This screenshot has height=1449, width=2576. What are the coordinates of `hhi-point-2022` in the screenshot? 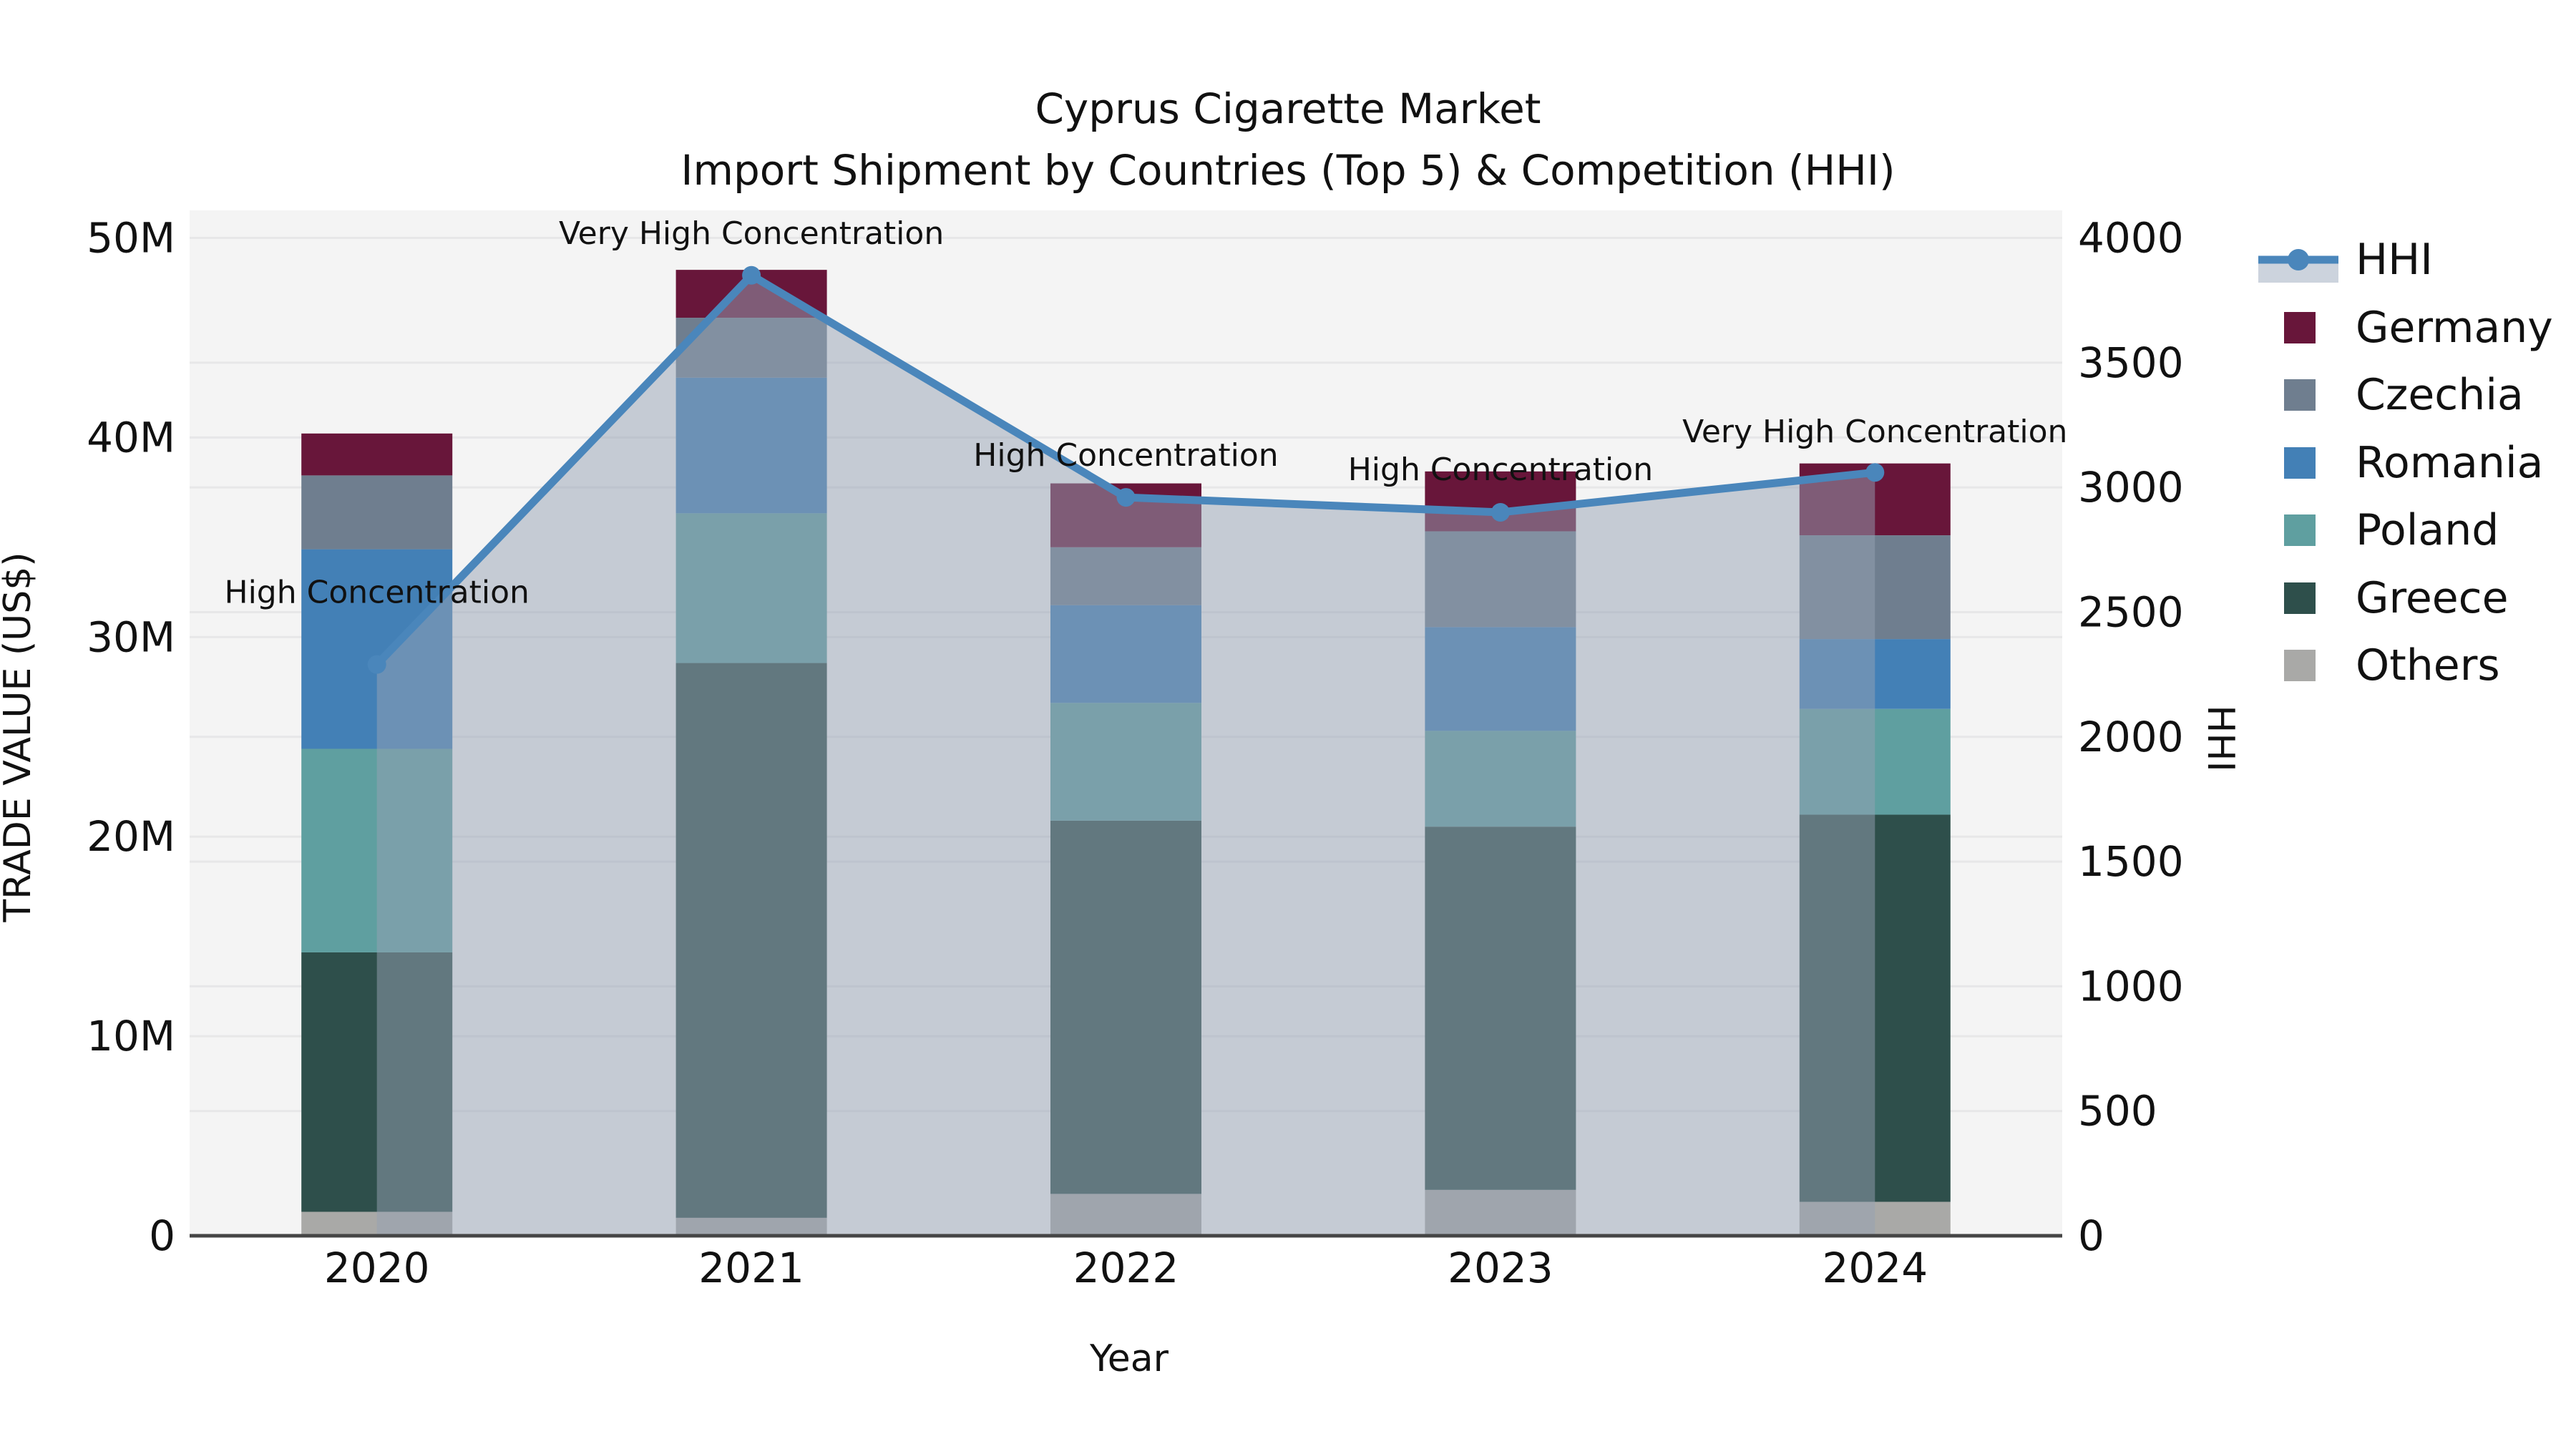 It's located at (1126, 497).